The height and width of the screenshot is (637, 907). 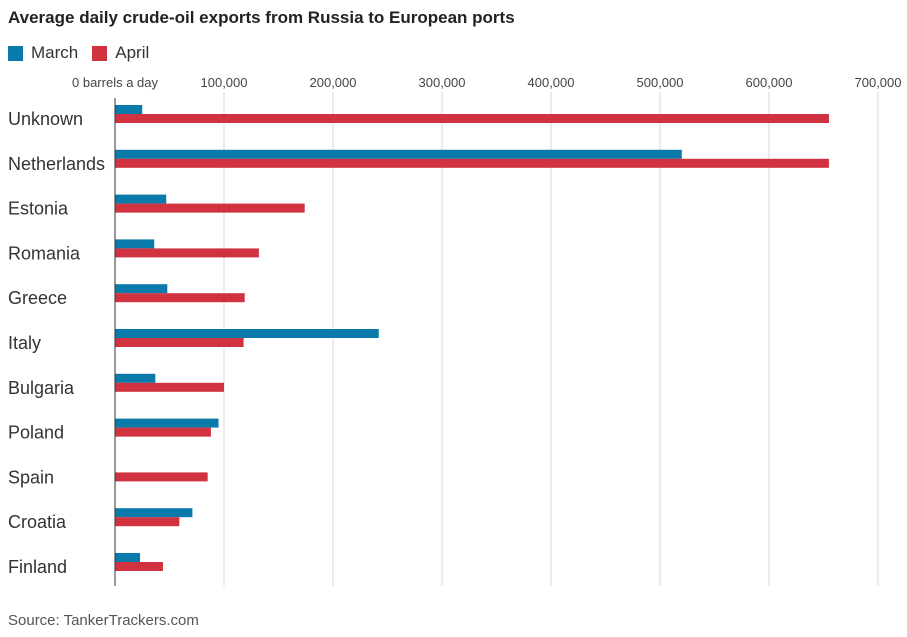 What do you see at coordinates (139, 566) in the screenshot?
I see `bar-april-finland` at bounding box center [139, 566].